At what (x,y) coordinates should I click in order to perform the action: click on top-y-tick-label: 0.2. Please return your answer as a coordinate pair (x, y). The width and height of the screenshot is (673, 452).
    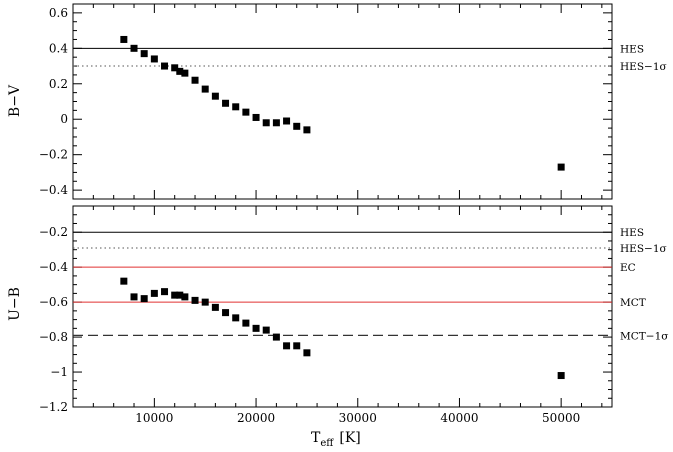
    Looking at the image, I should click on (58, 84).